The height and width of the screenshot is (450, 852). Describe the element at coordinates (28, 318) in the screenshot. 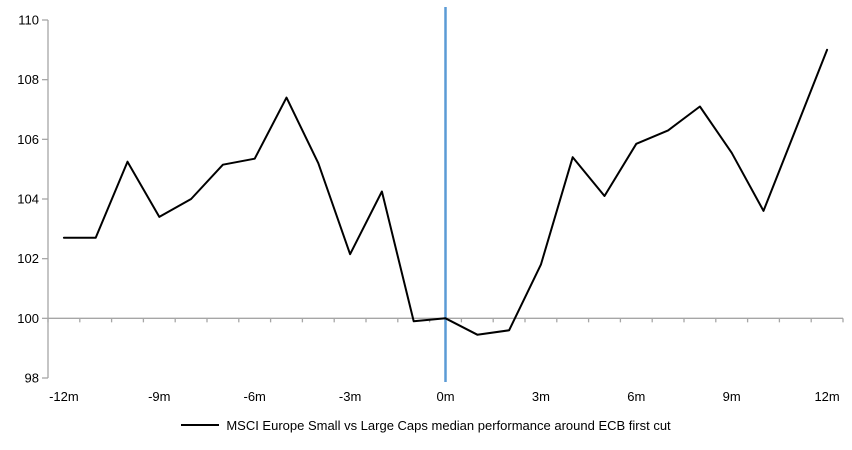

I see `y-tick-label: 100` at that location.